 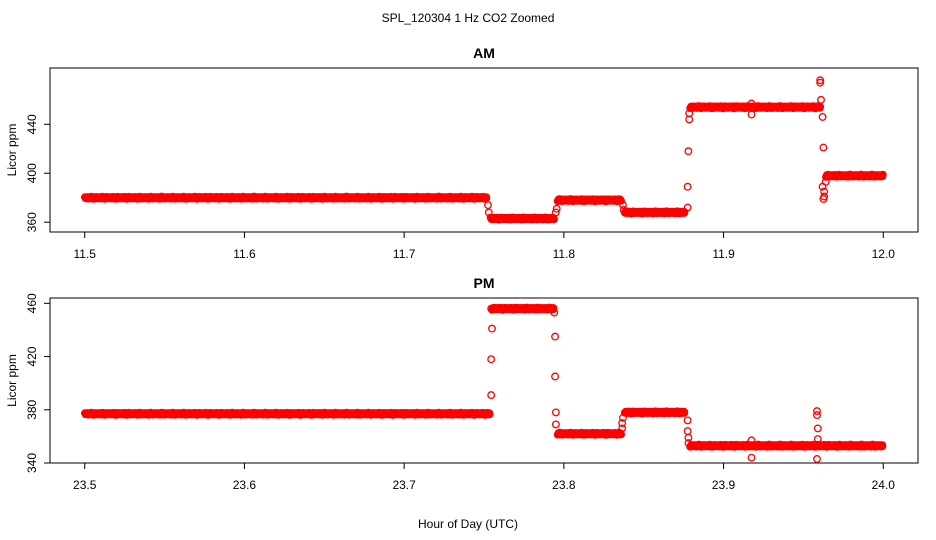 What do you see at coordinates (484, 283) in the screenshot?
I see `panel-title-pm: PM` at bounding box center [484, 283].